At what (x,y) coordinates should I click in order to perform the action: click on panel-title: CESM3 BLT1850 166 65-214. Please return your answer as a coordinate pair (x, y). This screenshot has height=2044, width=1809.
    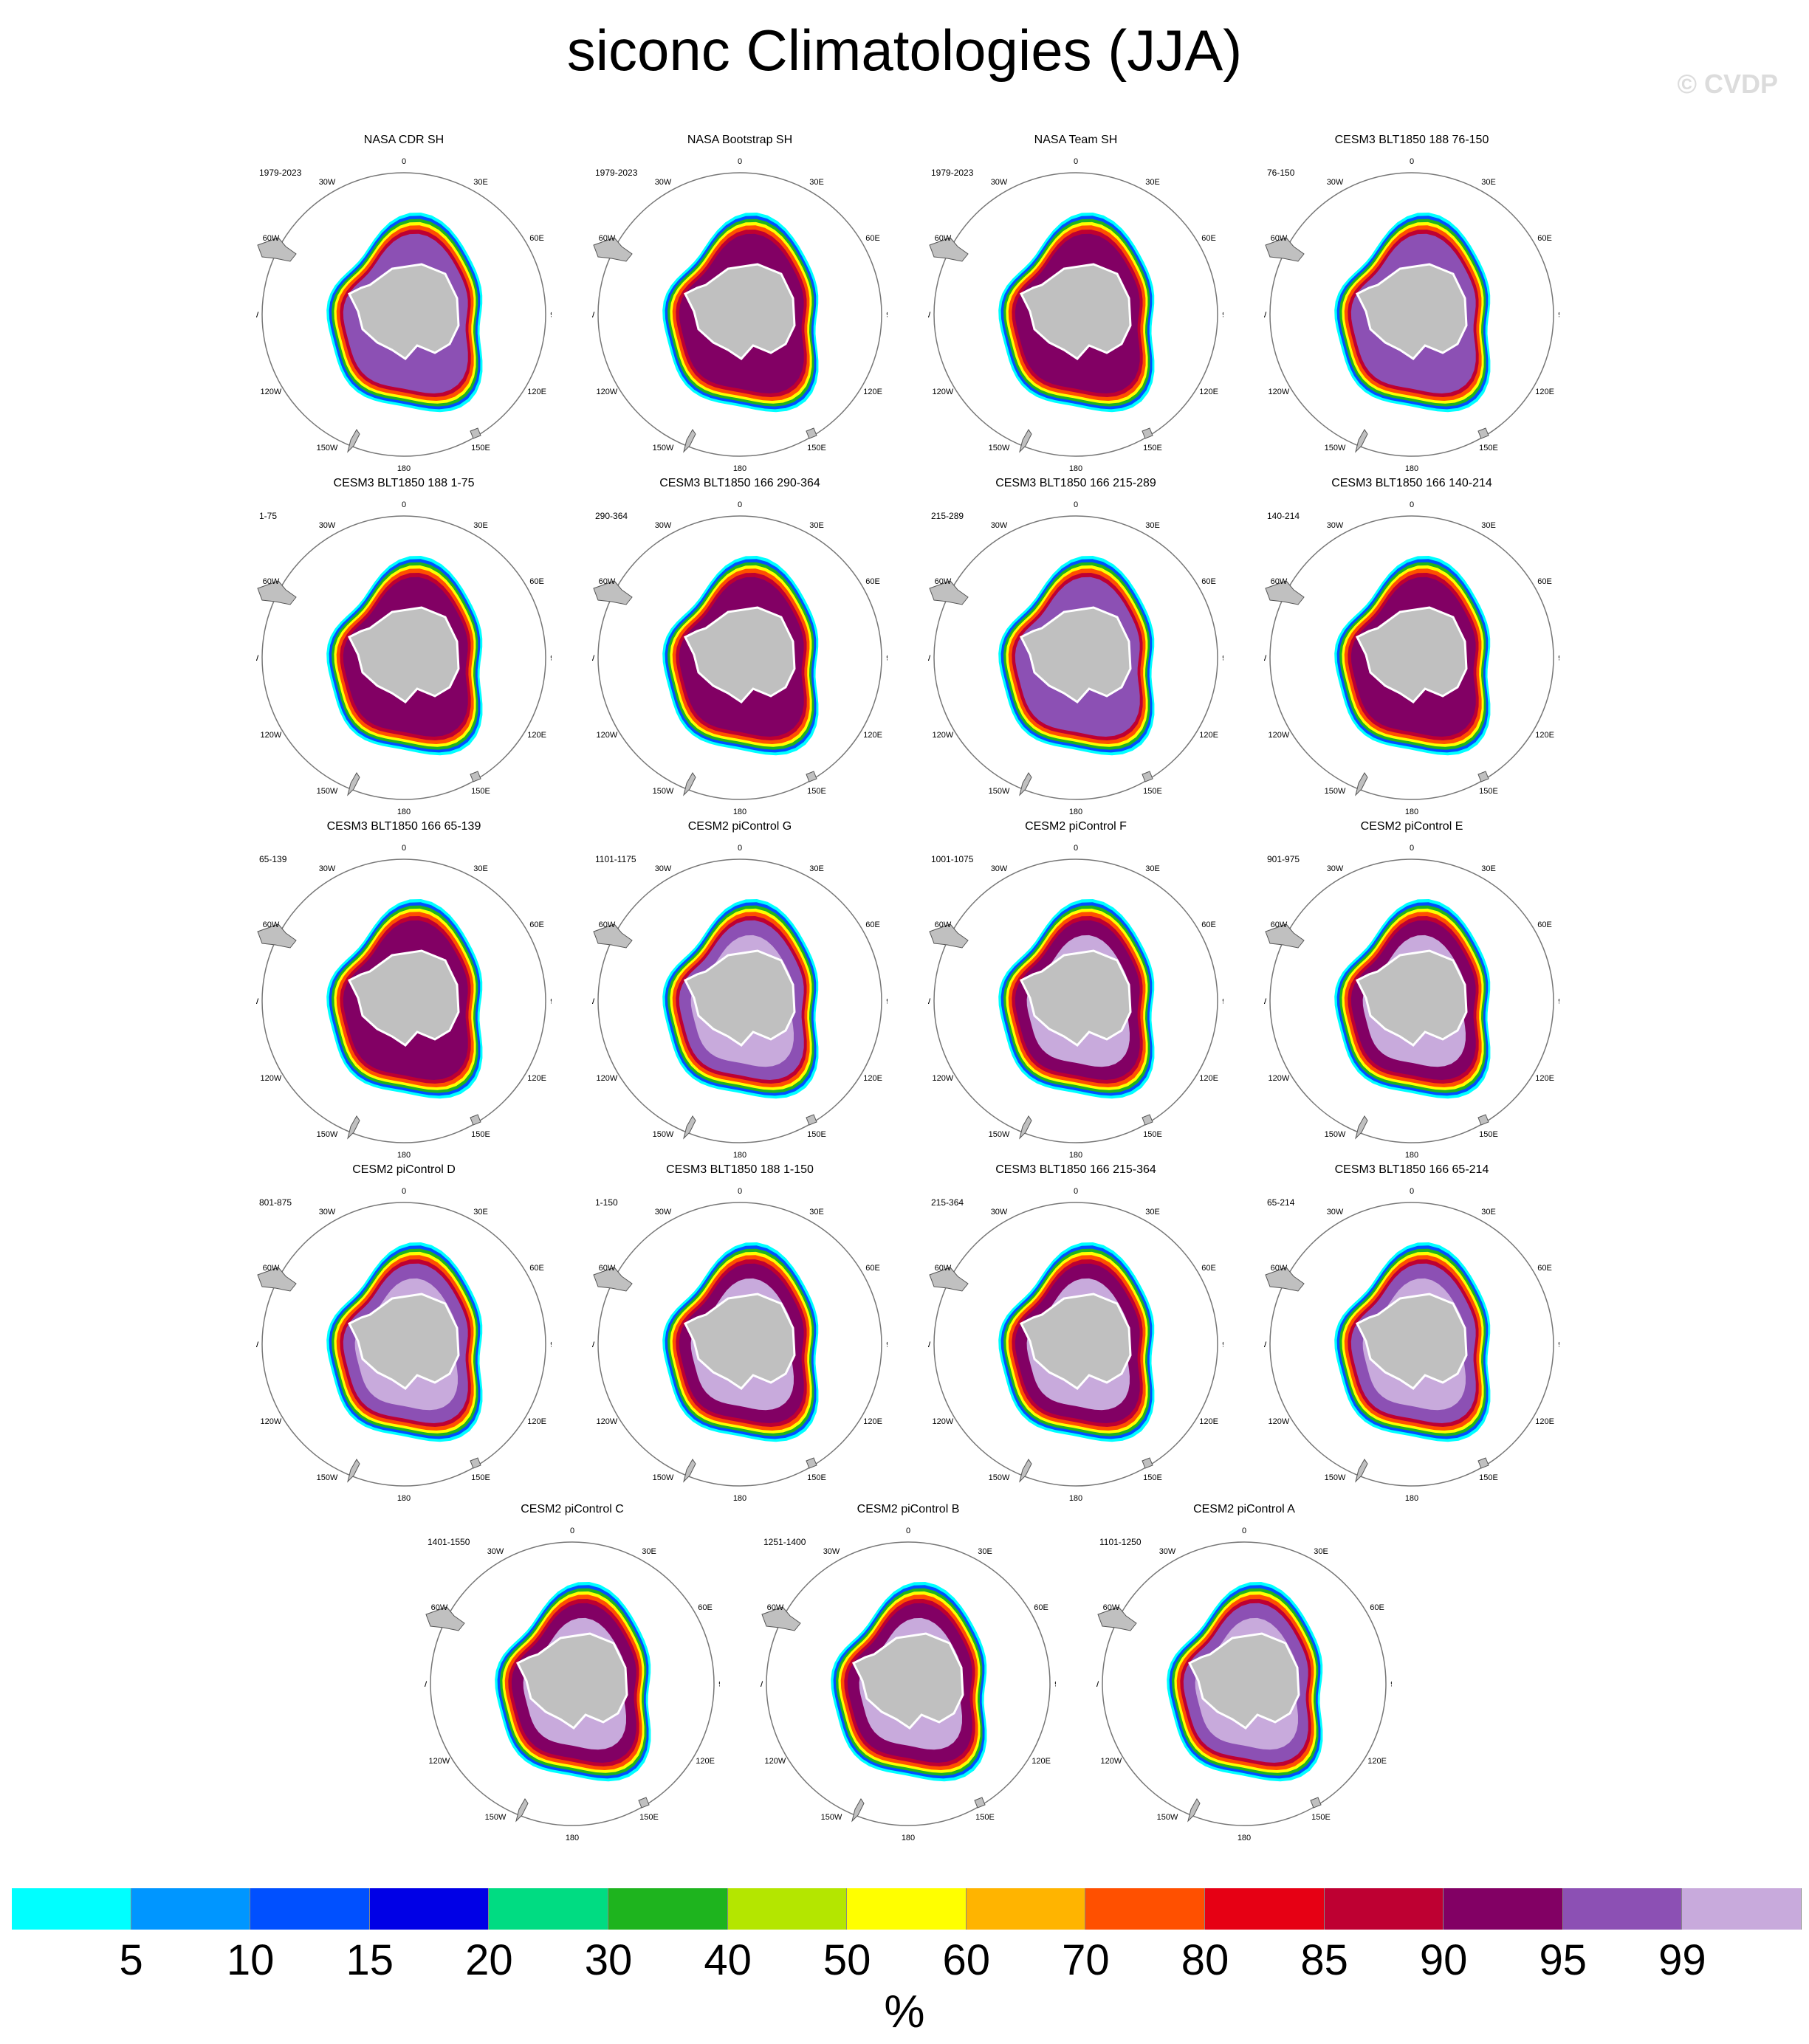
    Looking at the image, I should click on (1411, 1169).